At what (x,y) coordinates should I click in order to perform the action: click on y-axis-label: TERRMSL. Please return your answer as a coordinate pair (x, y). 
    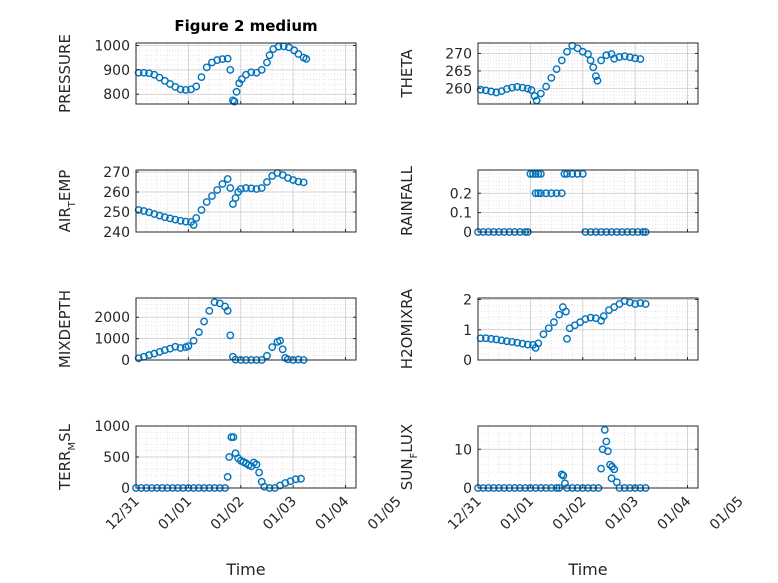
    Looking at the image, I should click on (67, 457).